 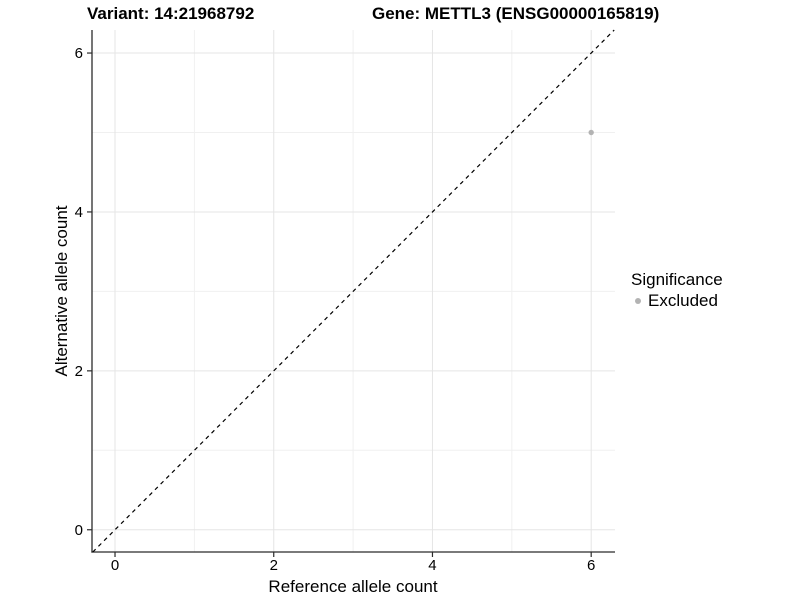 What do you see at coordinates (591, 565) in the screenshot?
I see `x-tick-label: 6` at bounding box center [591, 565].